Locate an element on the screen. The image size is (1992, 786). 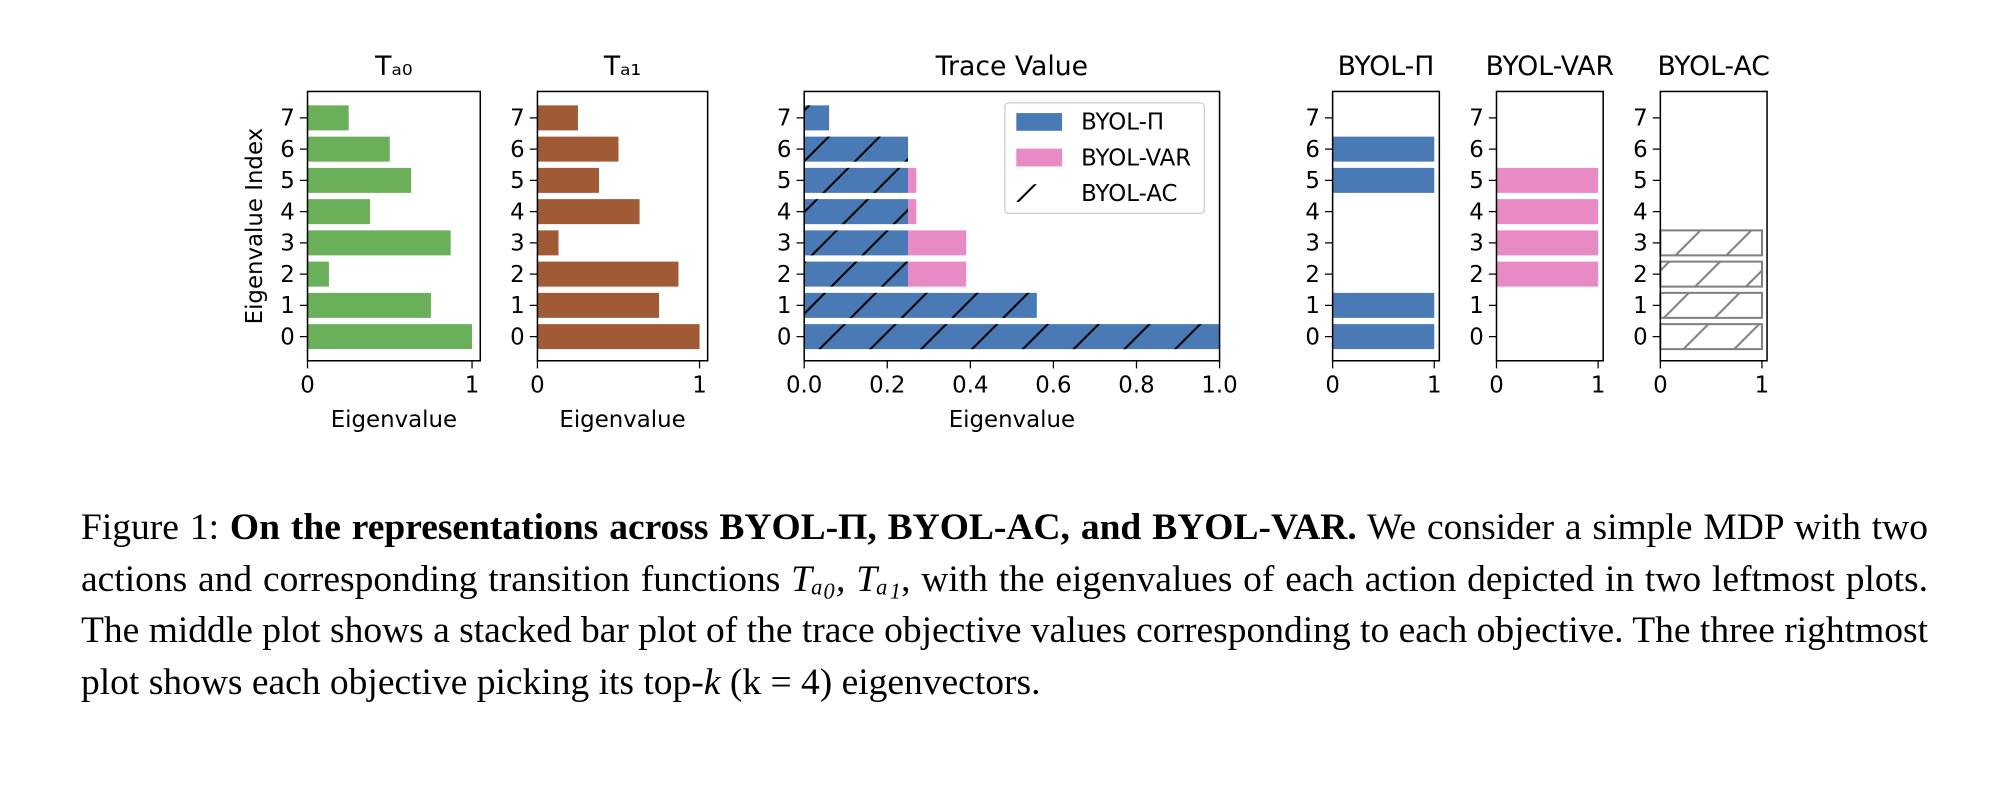
caption-text: eigenvectors. is located at coordinates (941, 682).